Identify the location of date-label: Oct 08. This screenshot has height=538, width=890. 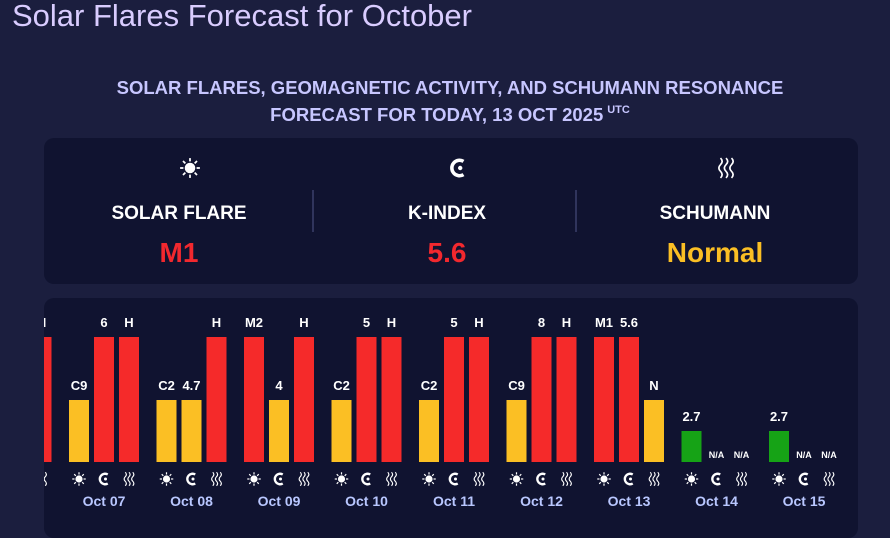
(191, 501).